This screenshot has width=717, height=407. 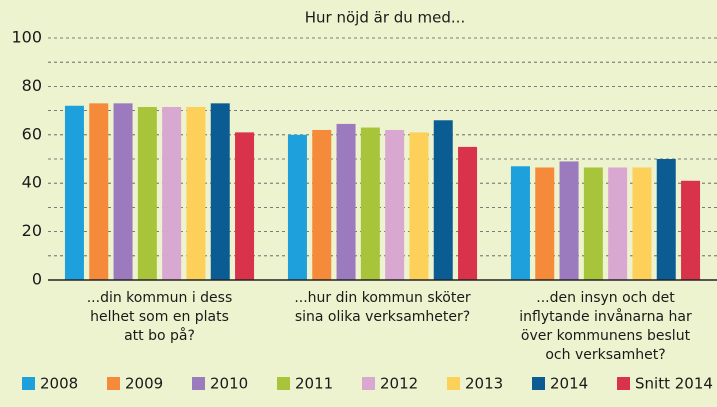 I want to click on x-tick-label: att bo på?, so click(x=159, y=335).